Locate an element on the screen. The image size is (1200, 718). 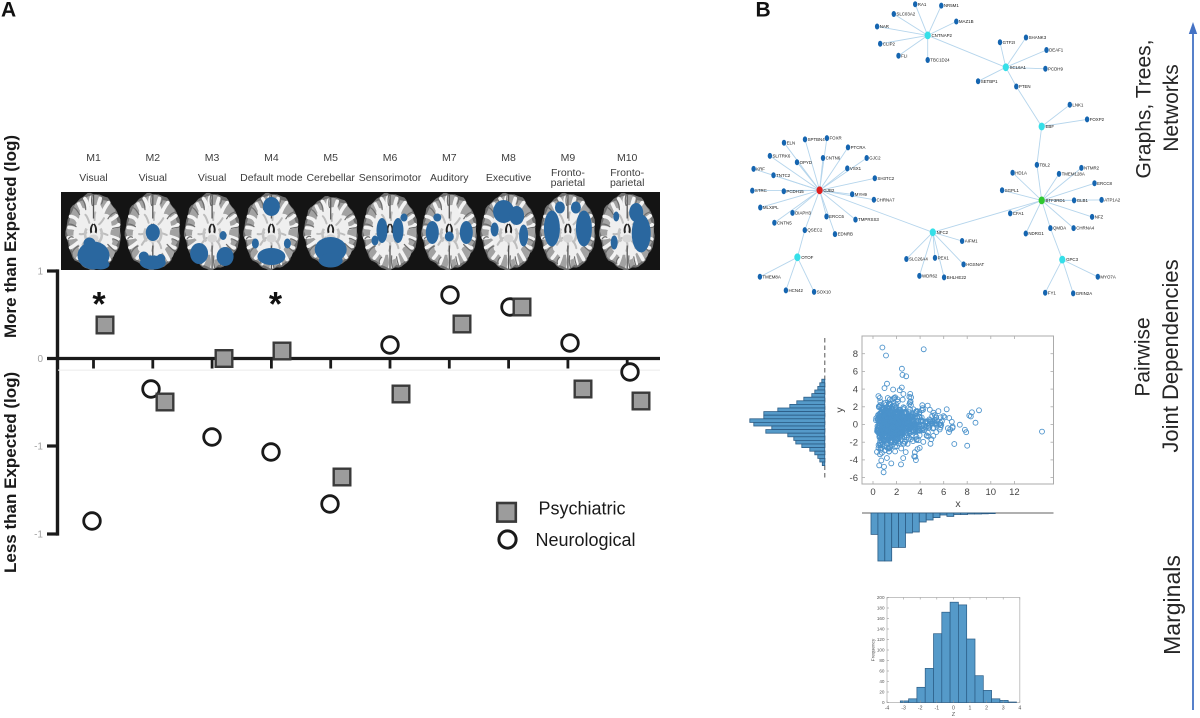
svg-text: STRC is located at coordinates (761, 190).